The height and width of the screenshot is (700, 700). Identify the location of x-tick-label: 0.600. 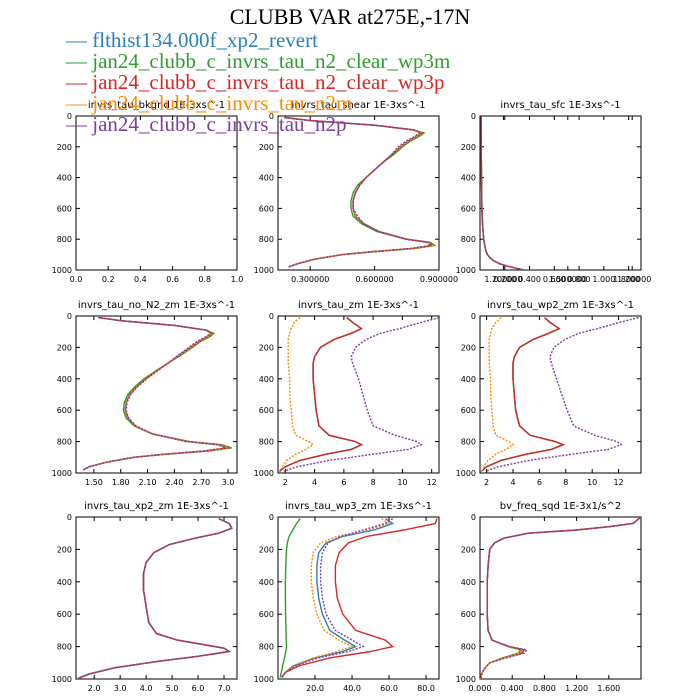
(554, 279).